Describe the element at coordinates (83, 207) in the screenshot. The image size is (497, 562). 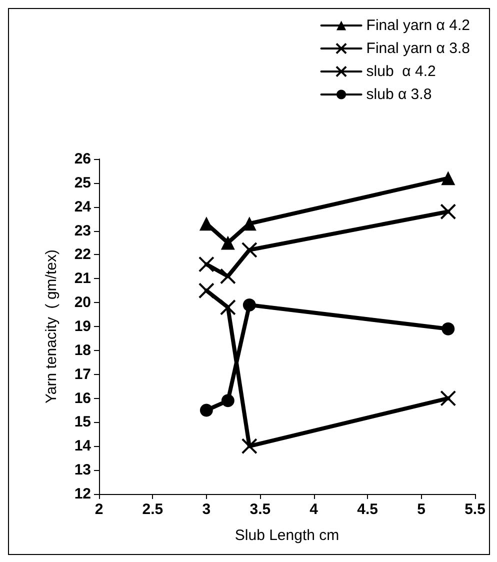
I see `y-tick-label: 24` at that location.